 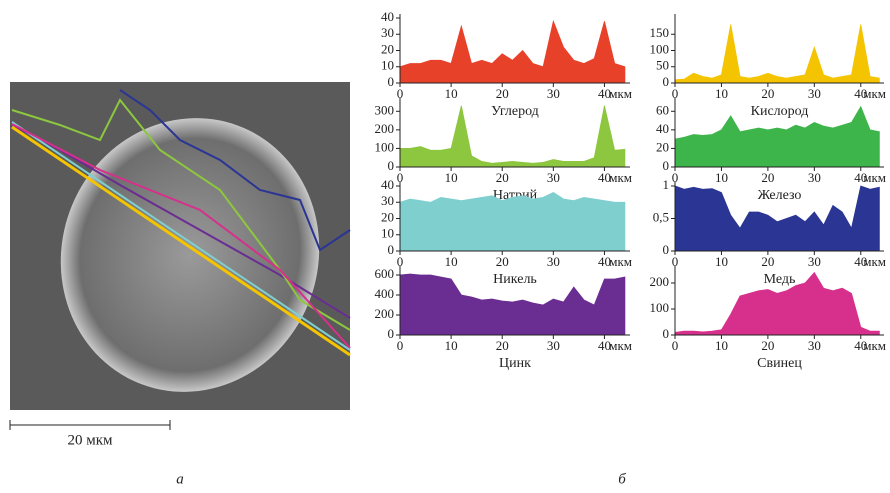 I want to click on panel-caption: а, so click(x=180, y=479).